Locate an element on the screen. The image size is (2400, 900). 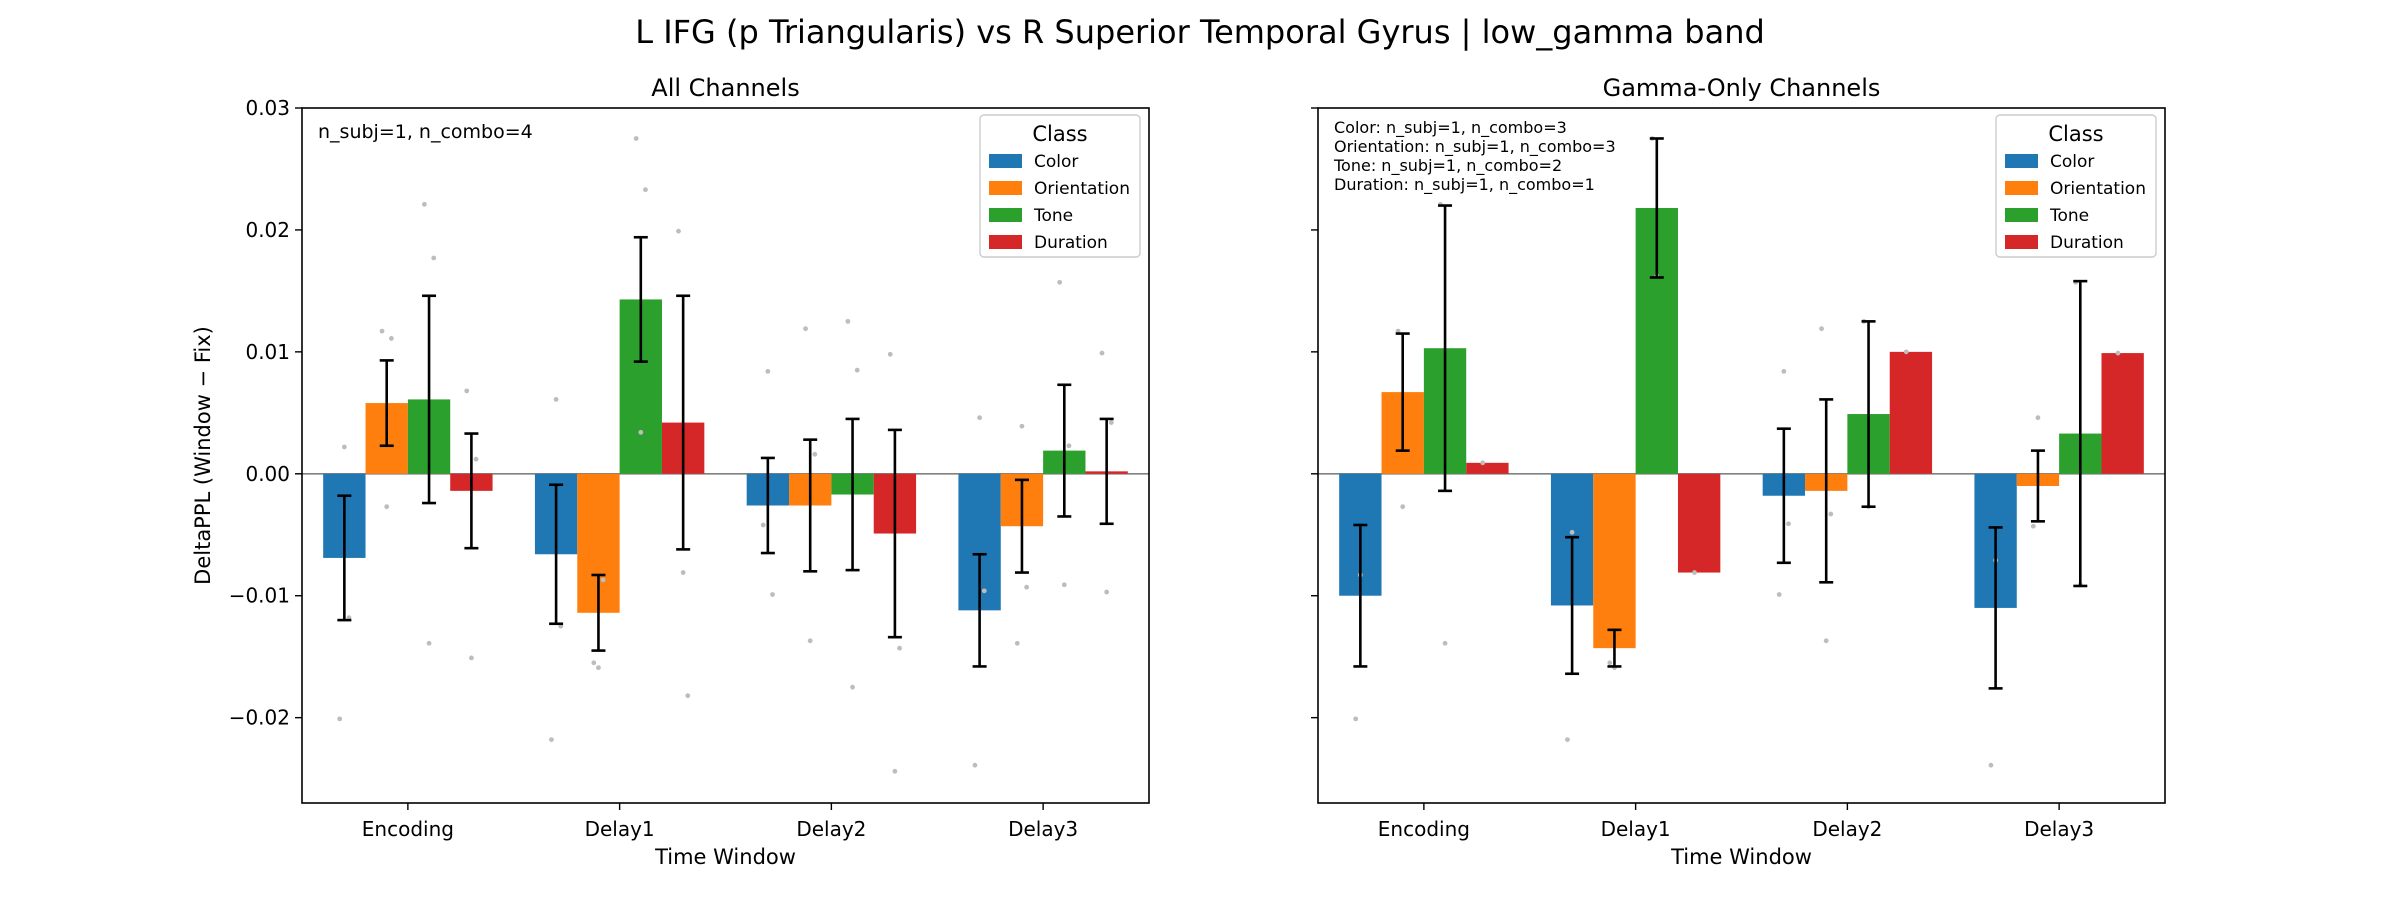
y-tick-label: −0.01 is located at coordinates (259, 596).